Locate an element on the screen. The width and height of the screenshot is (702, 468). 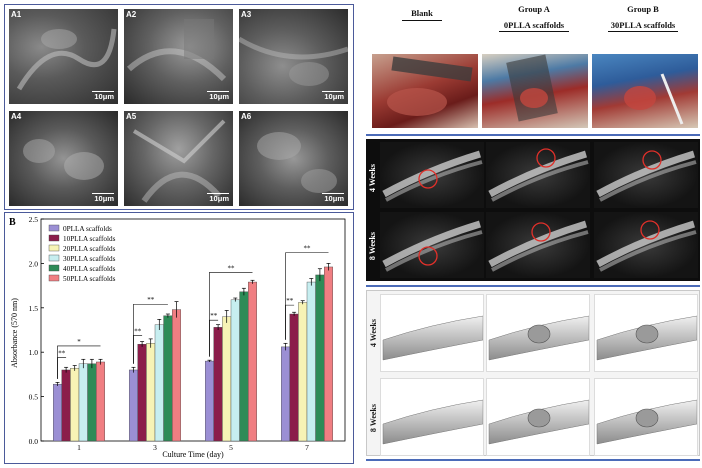
surgery-photo-group-a is located at coordinates (535, 91).